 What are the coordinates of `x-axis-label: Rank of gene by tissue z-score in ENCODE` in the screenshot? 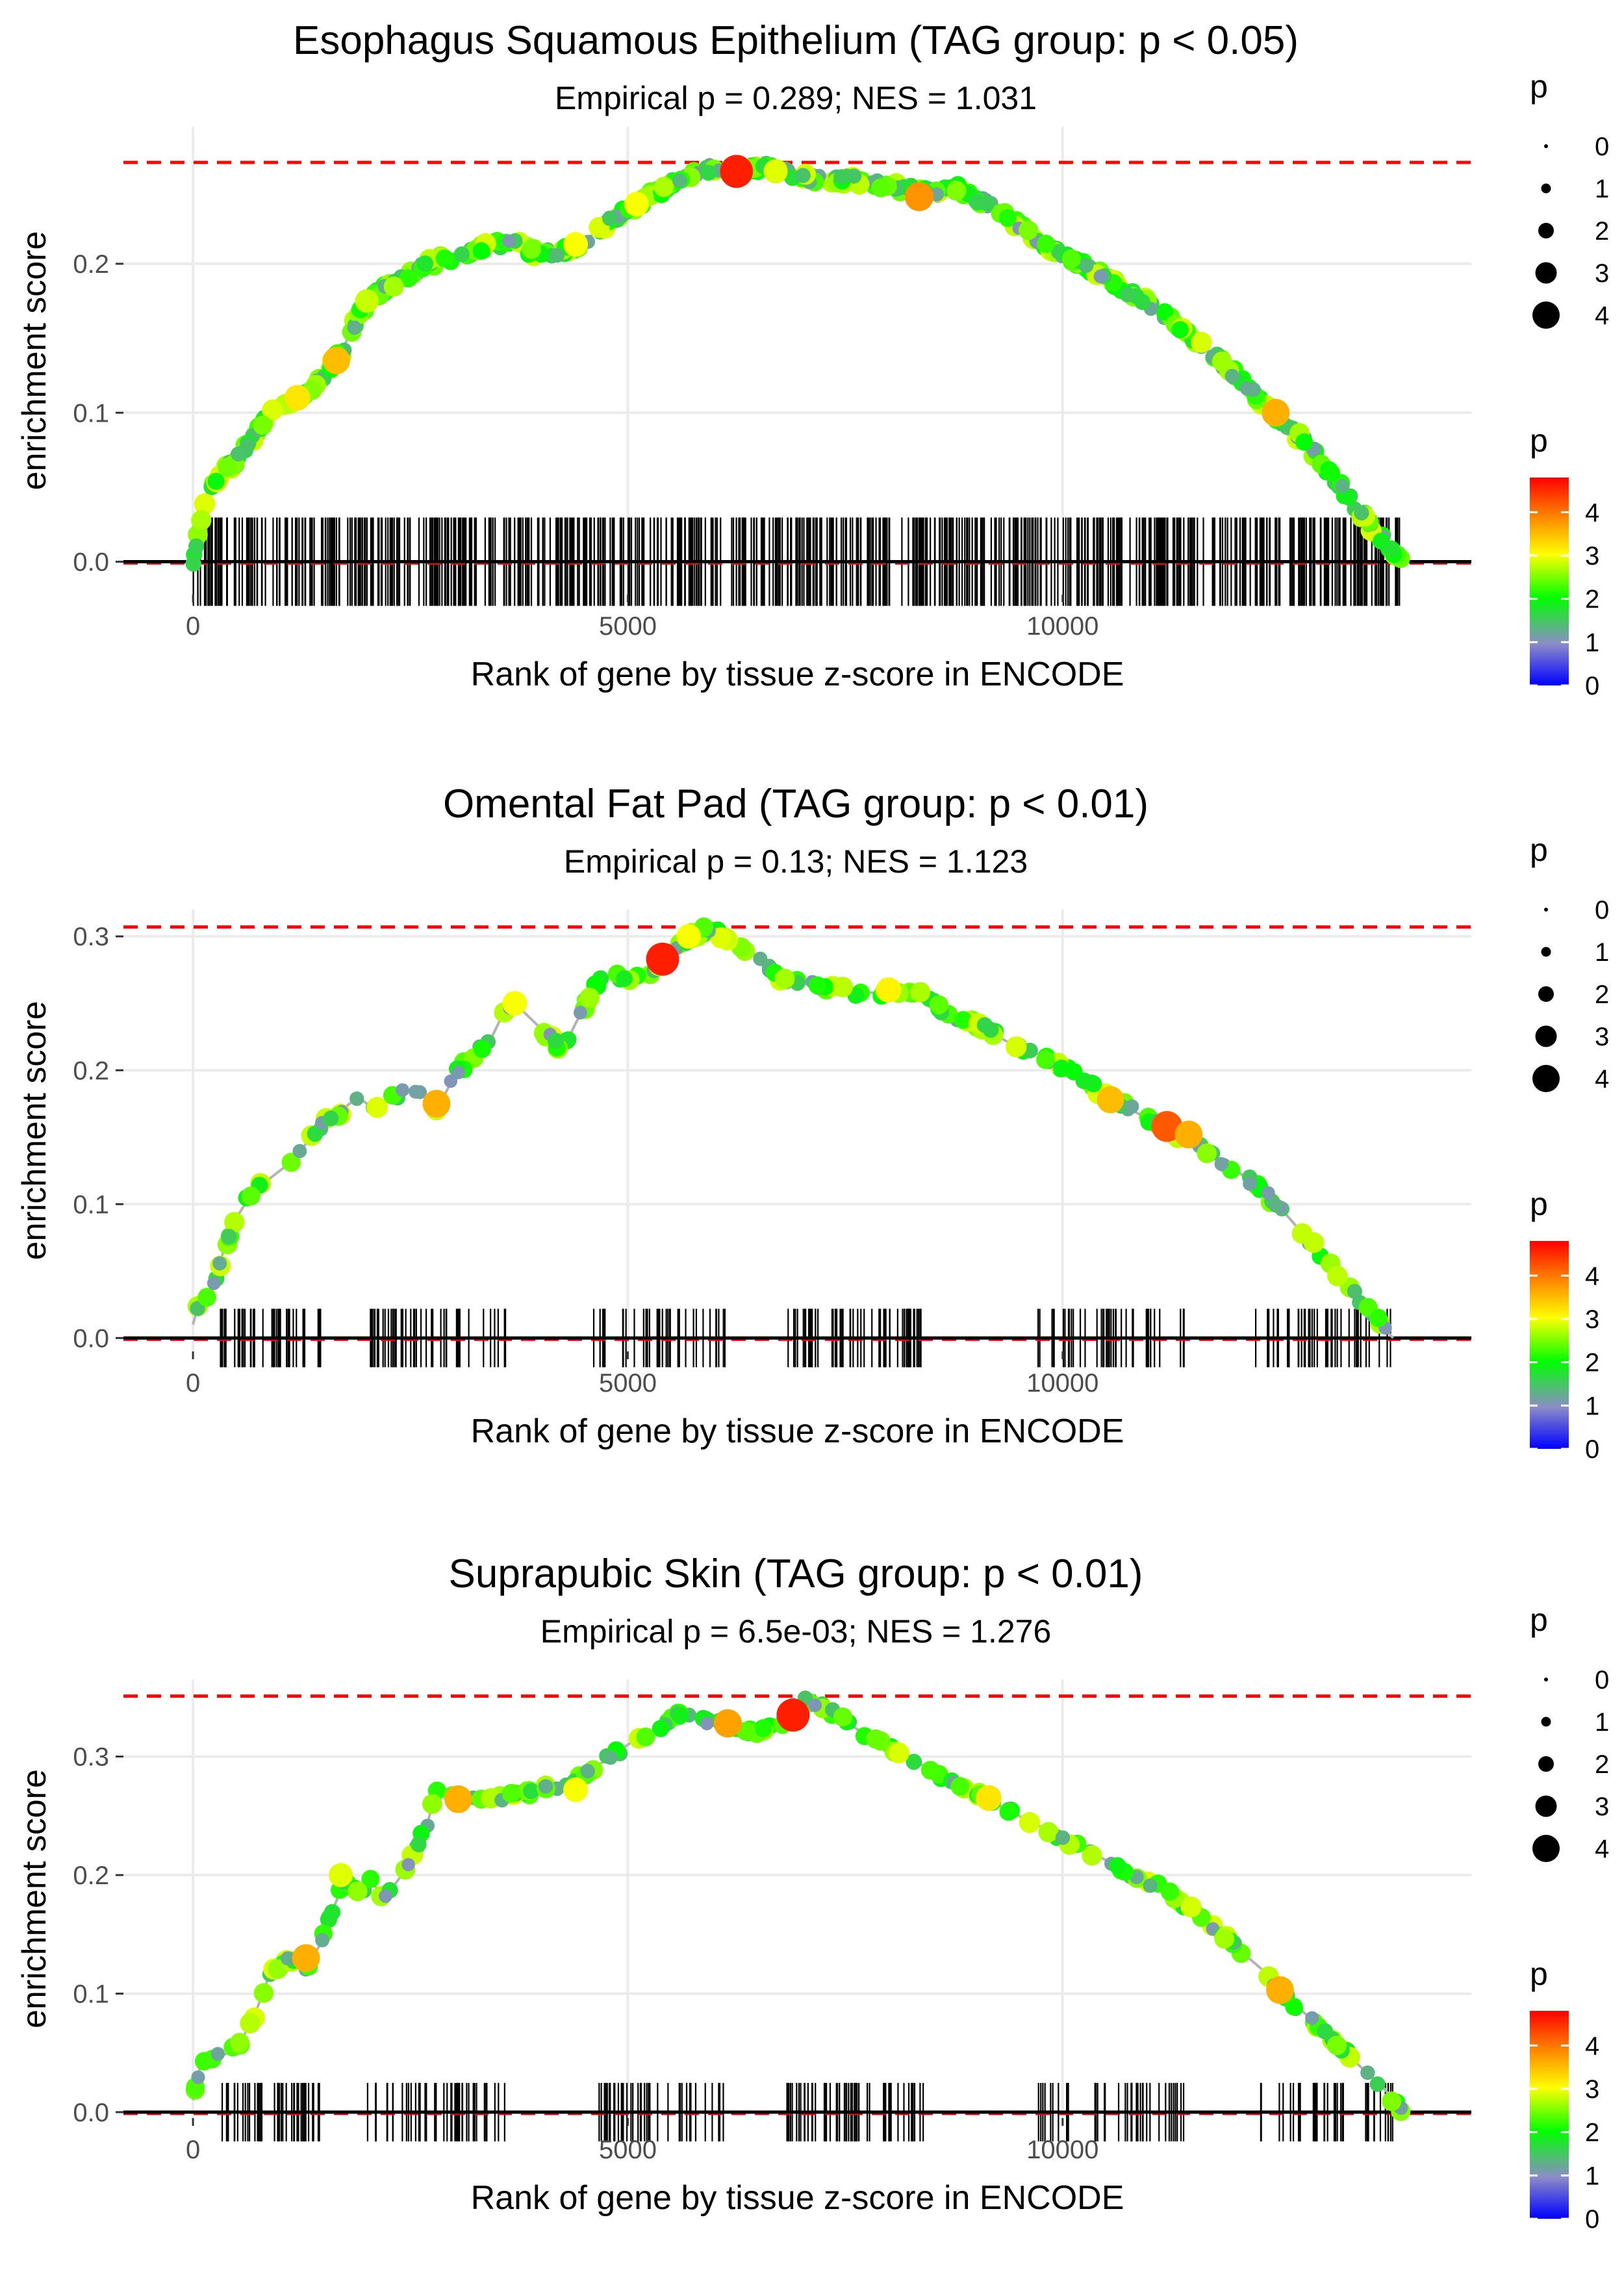 It's located at (797, 674).